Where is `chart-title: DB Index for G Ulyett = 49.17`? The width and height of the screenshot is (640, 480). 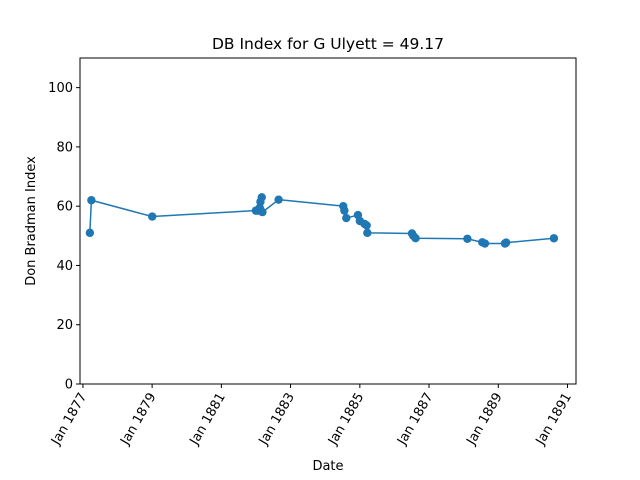 chart-title: DB Index for G Ulyett = 49.17 is located at coordinates (328, 44).